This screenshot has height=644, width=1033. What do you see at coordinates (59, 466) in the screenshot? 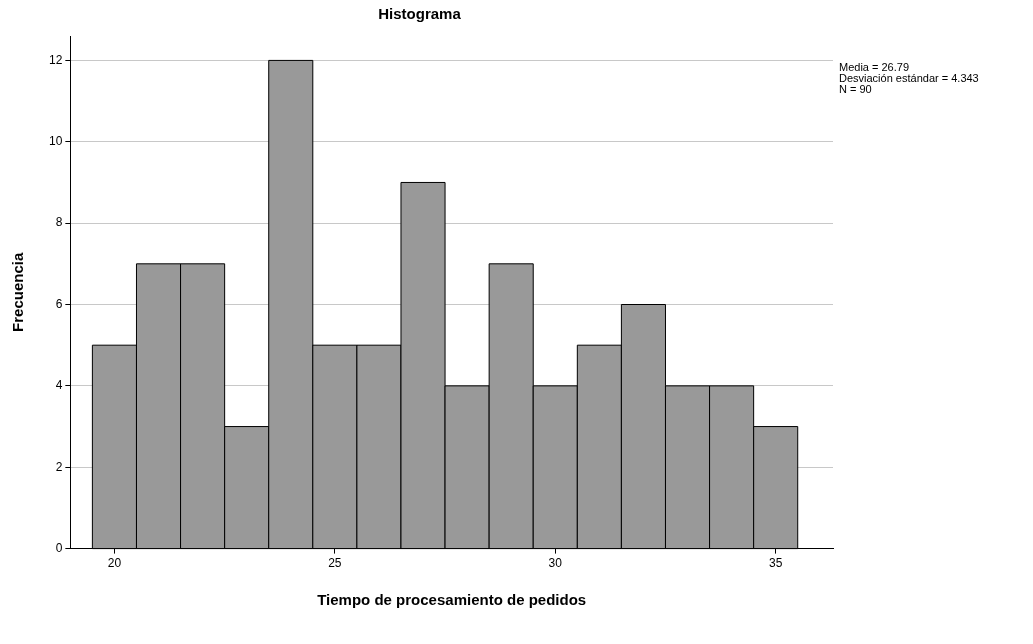
I see `y-tick-label: 2` at bounding box center [59, 466].